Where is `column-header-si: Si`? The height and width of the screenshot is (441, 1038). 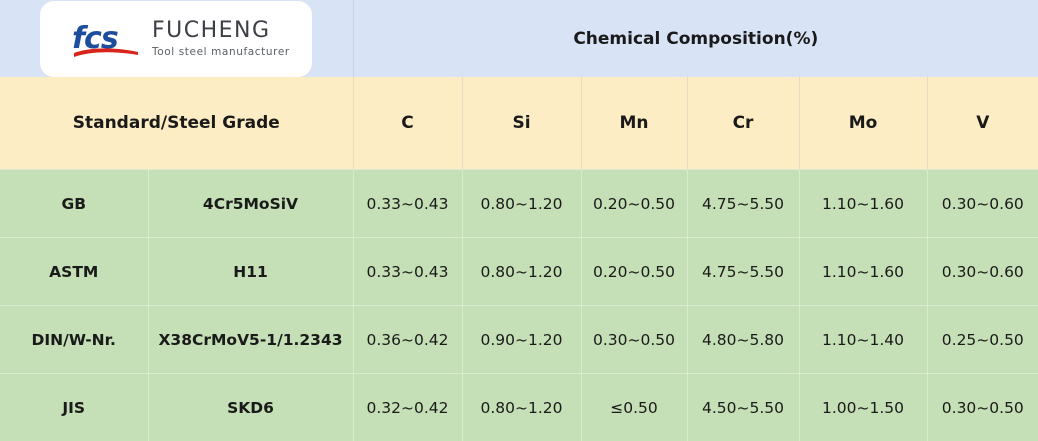 column-header-si: Si is located at coordinates (521, 123).